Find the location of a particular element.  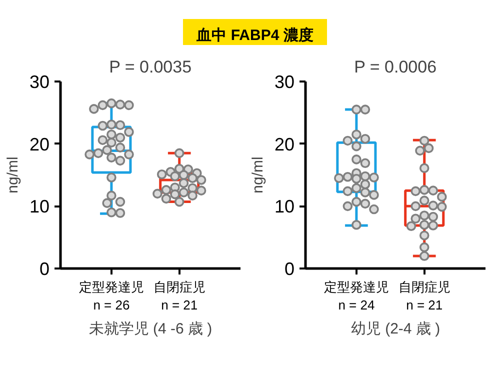

x-axis-title: 未就学児 (4 -6 歳 ) is located at coordinates (150, 329).